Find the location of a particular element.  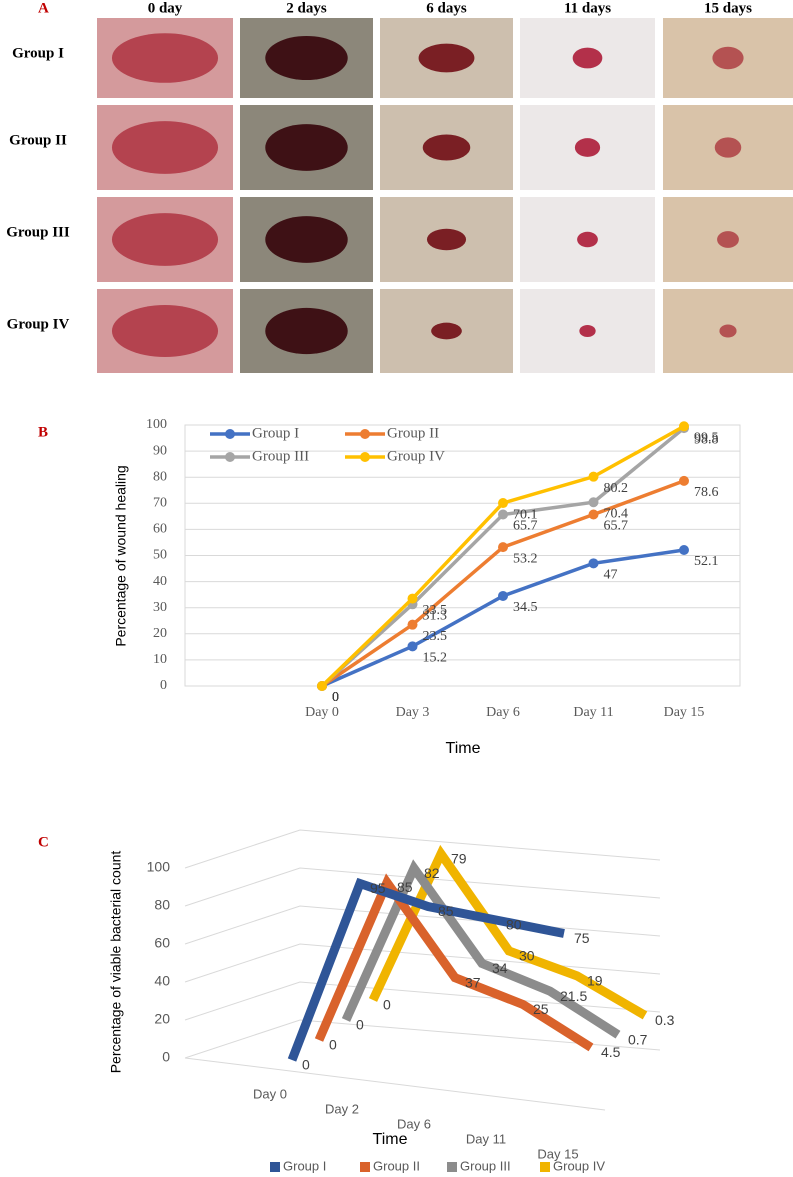

data-label: 15.2 is located at coordinates (435, 658).